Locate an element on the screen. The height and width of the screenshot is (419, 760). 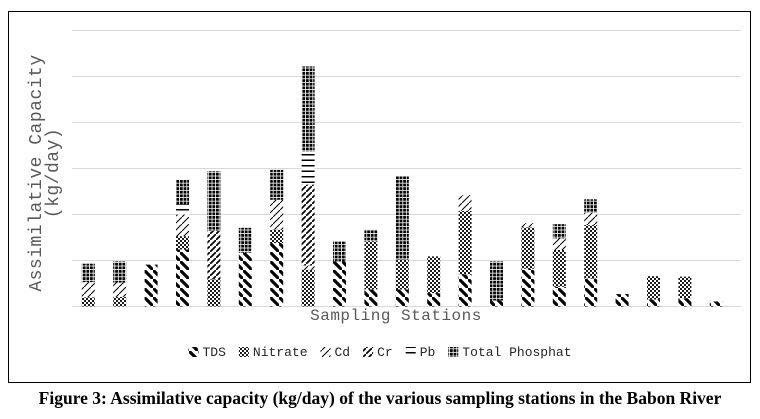
y-axis-label-line2: (kg/day) is located at coordinates (54, 173).